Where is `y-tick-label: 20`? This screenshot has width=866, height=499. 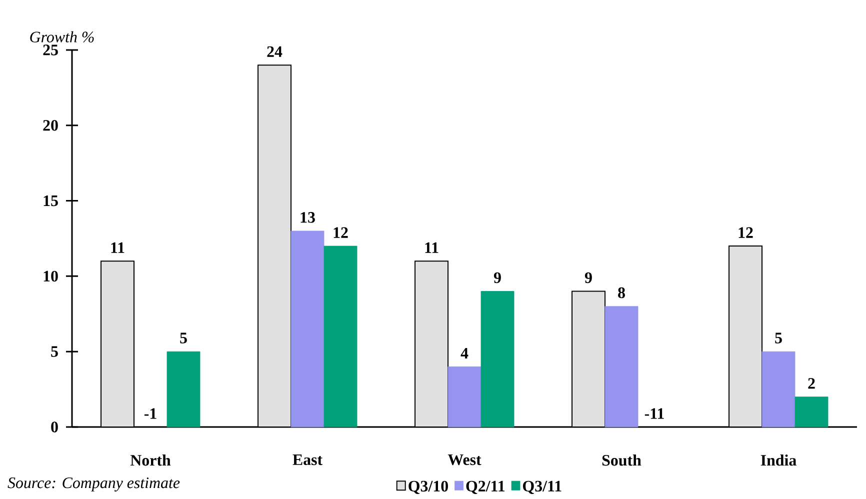
y-tick-label: 20 is located at coordinates (50, 125).